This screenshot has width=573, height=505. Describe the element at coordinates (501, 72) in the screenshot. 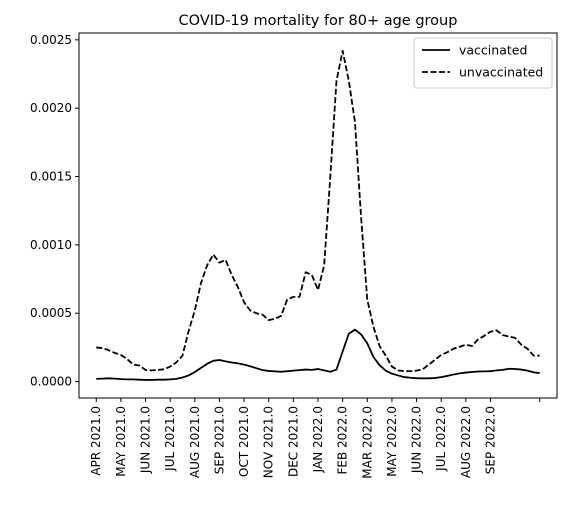

I see `legend-label-unvaccinated: unvaccinated` at that location.